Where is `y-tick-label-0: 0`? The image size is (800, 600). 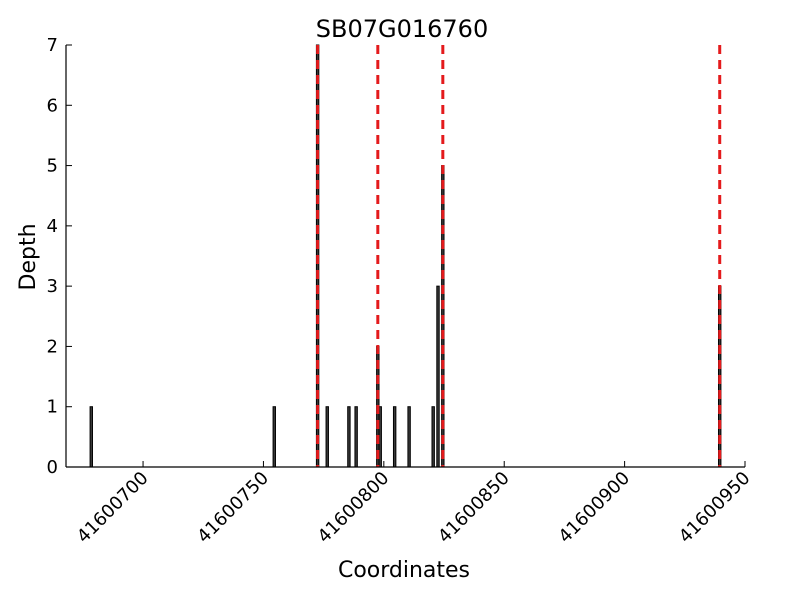
y-tick-label-0: 0 is located at coordinates (52, 467).